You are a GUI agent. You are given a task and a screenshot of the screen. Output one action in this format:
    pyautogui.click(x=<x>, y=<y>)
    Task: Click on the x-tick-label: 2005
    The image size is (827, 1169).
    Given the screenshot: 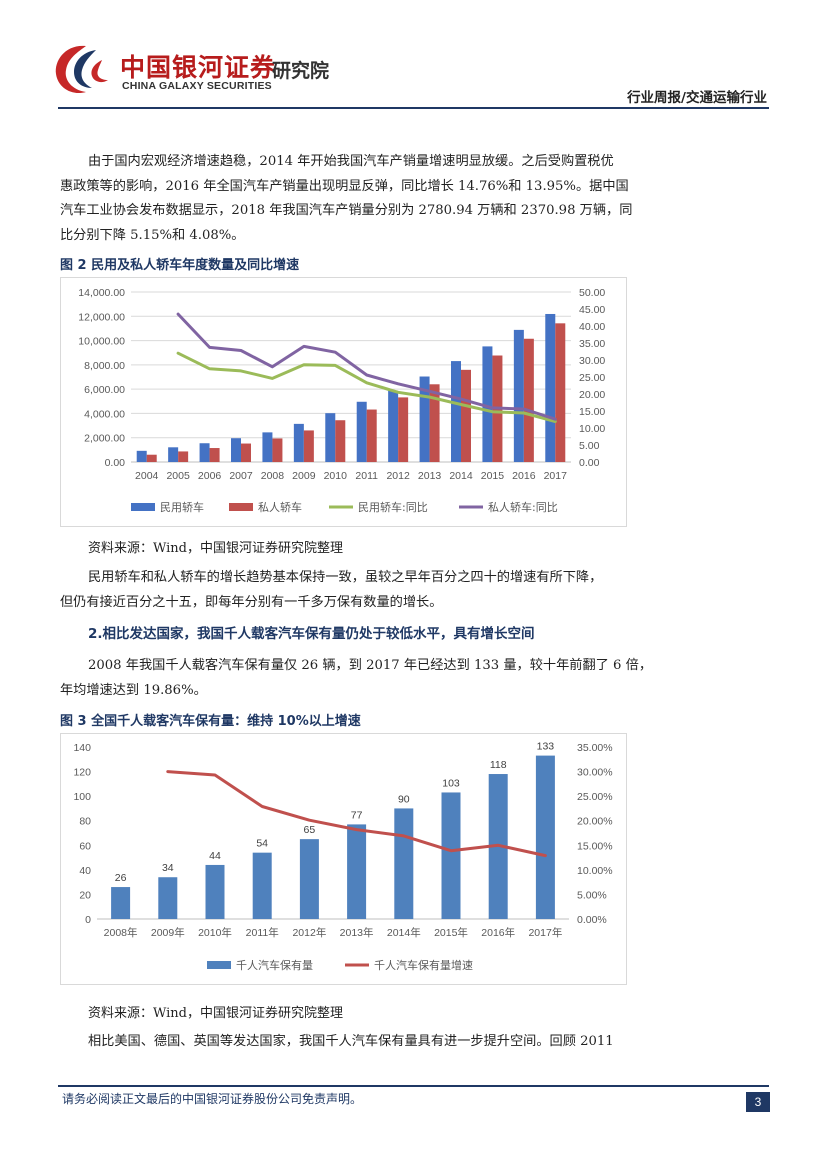 What is the action you would take?
    pyautogui.click(x=178, y=476)
    